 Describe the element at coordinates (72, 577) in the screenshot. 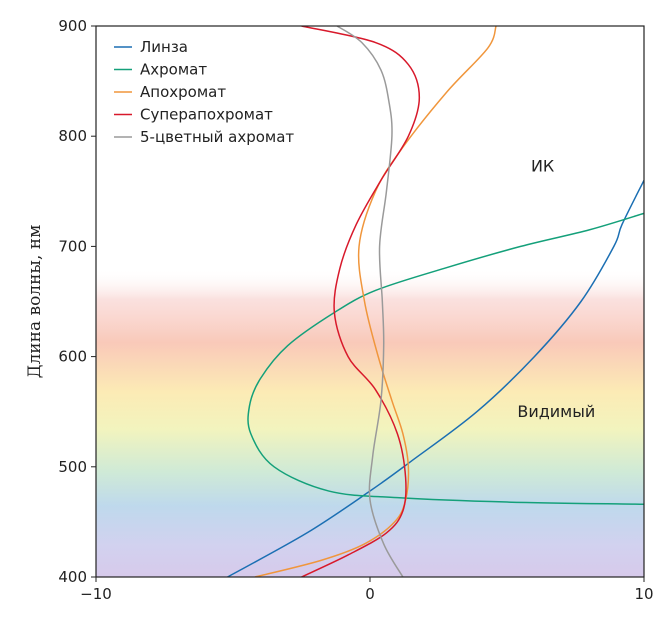

I see `y-tick-label: 400` at that location.